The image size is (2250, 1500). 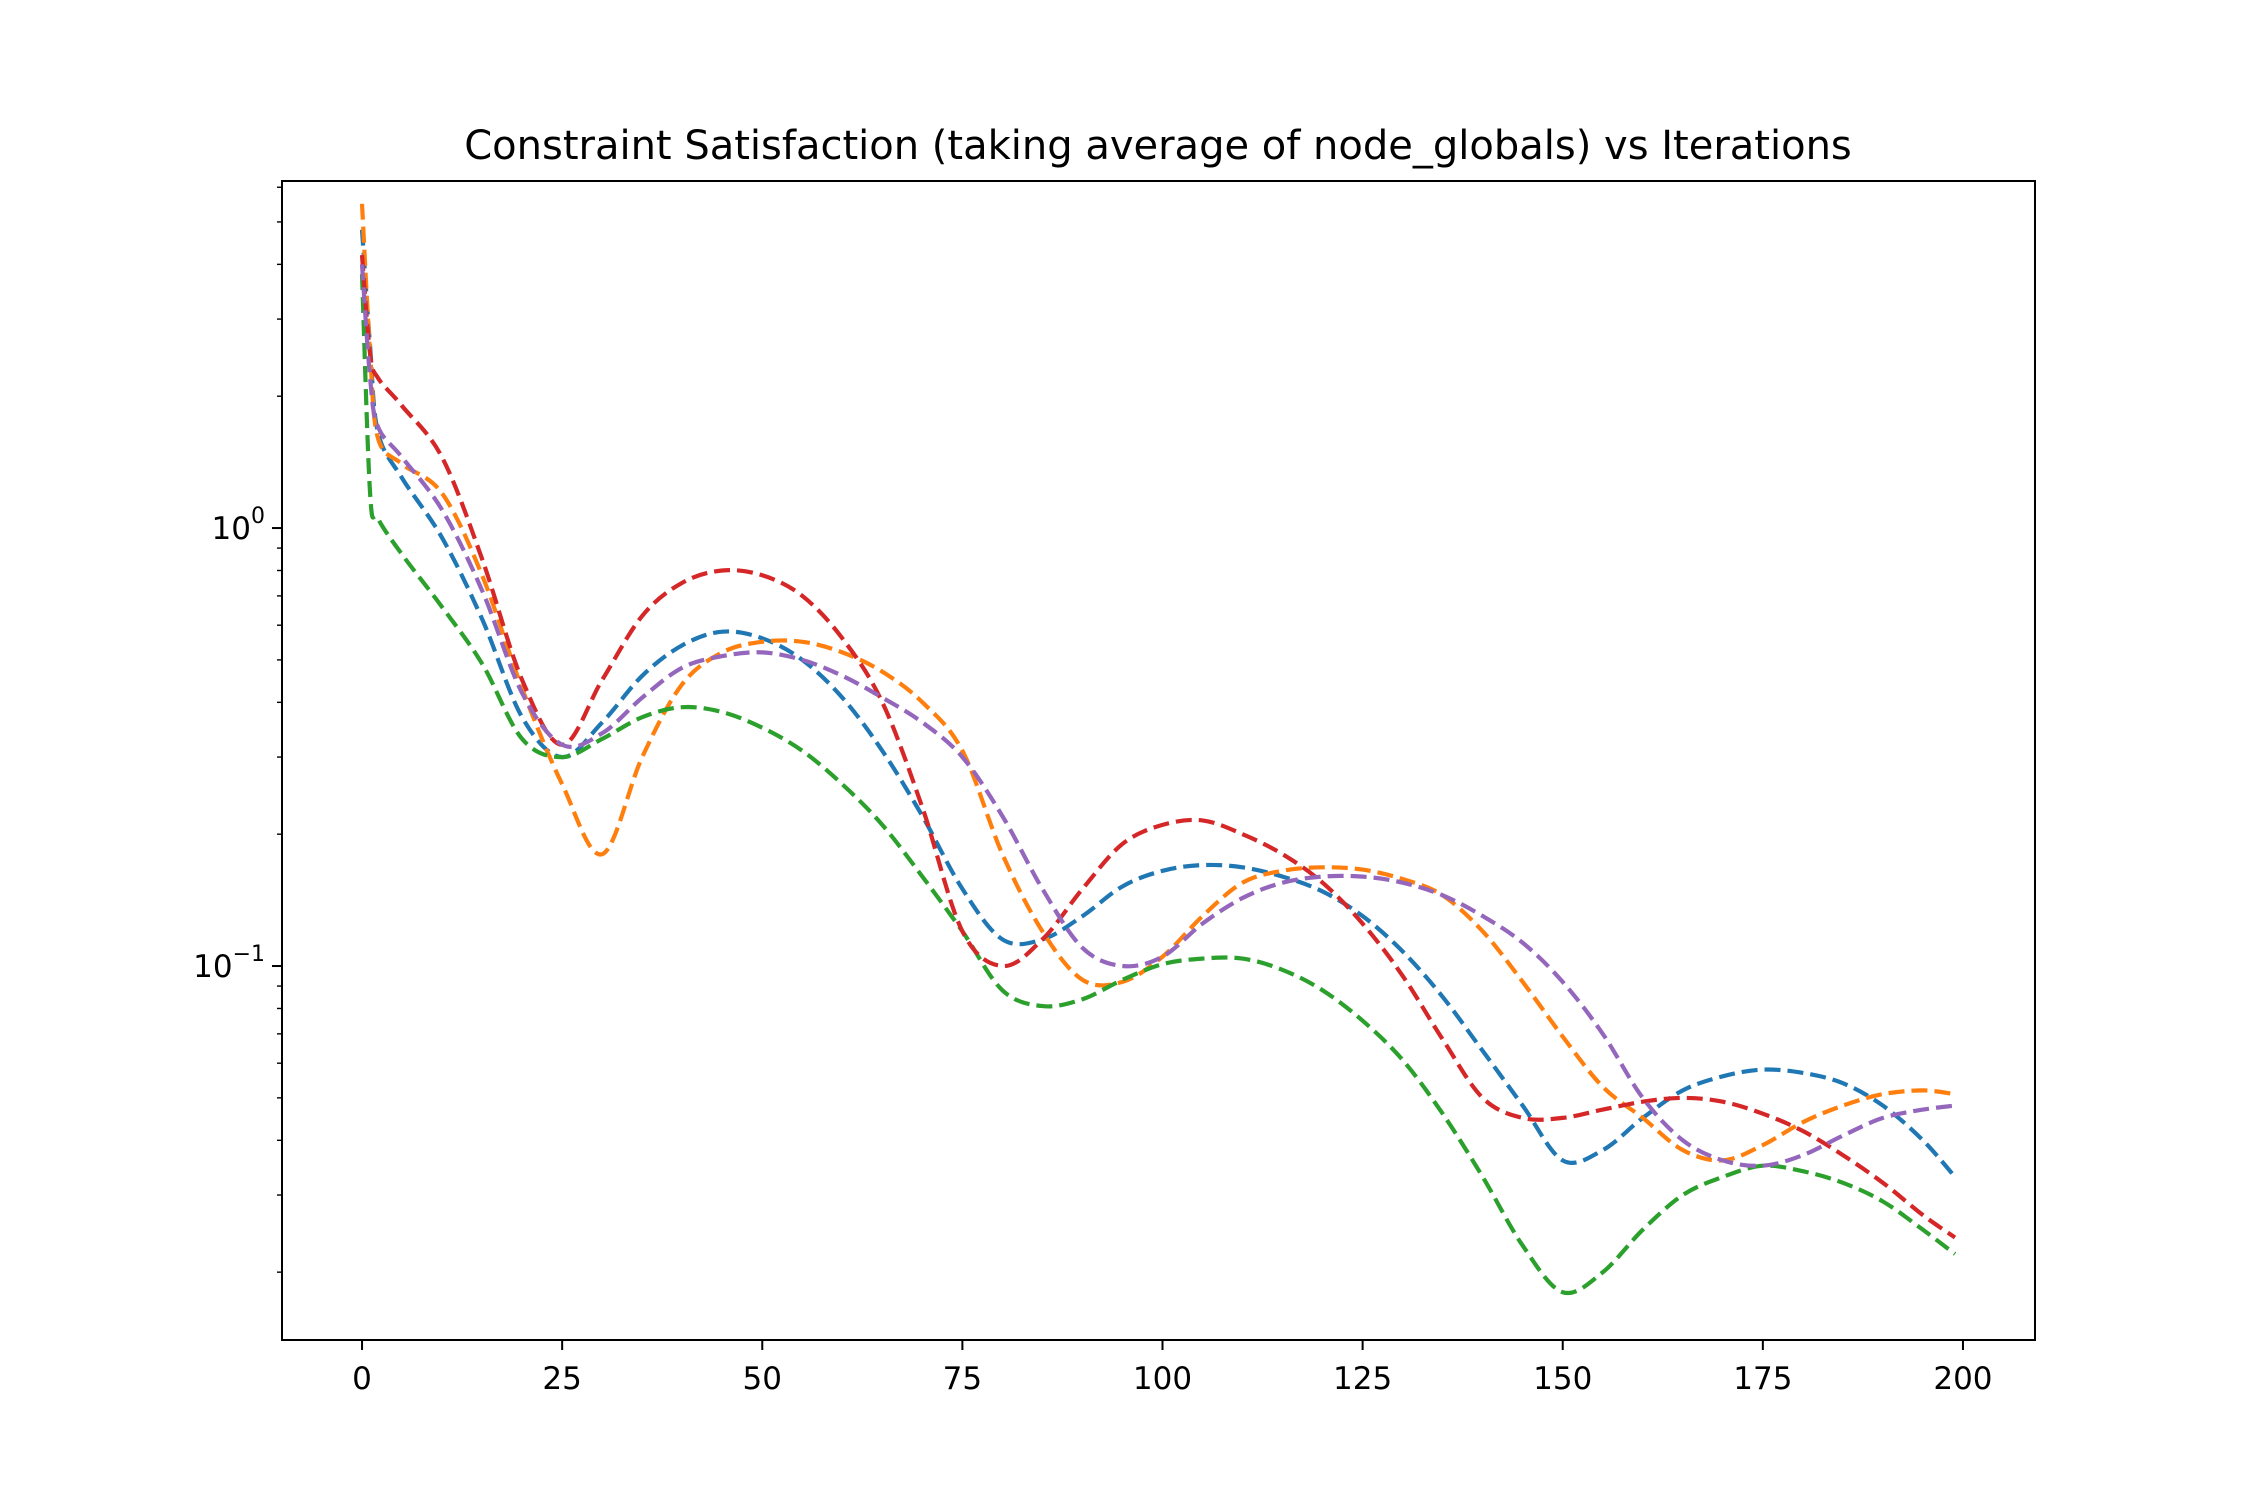 What do you see at coordinates (362, 1379) in the screenshot?
I see `x-tick-label: 0` at bounding box center [362, 1379].